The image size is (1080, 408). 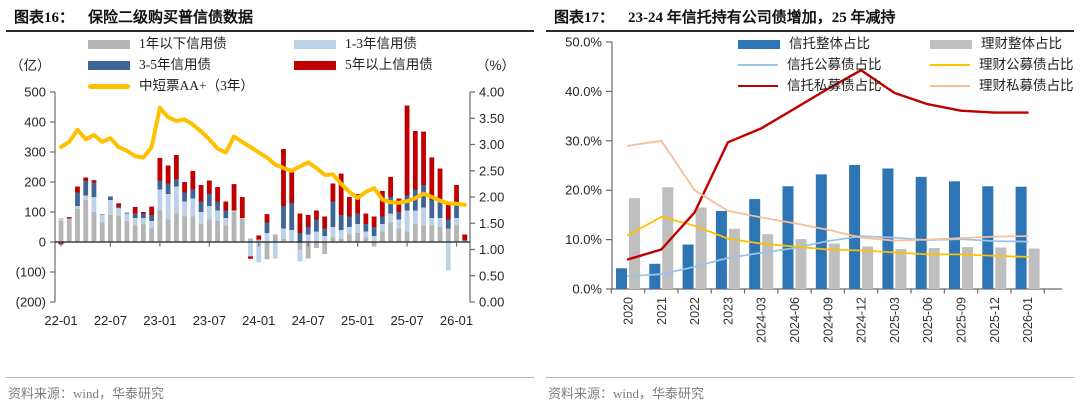 I want to click on figure16-legend-item: 3-5年信用债, so click(x=191, y=65).